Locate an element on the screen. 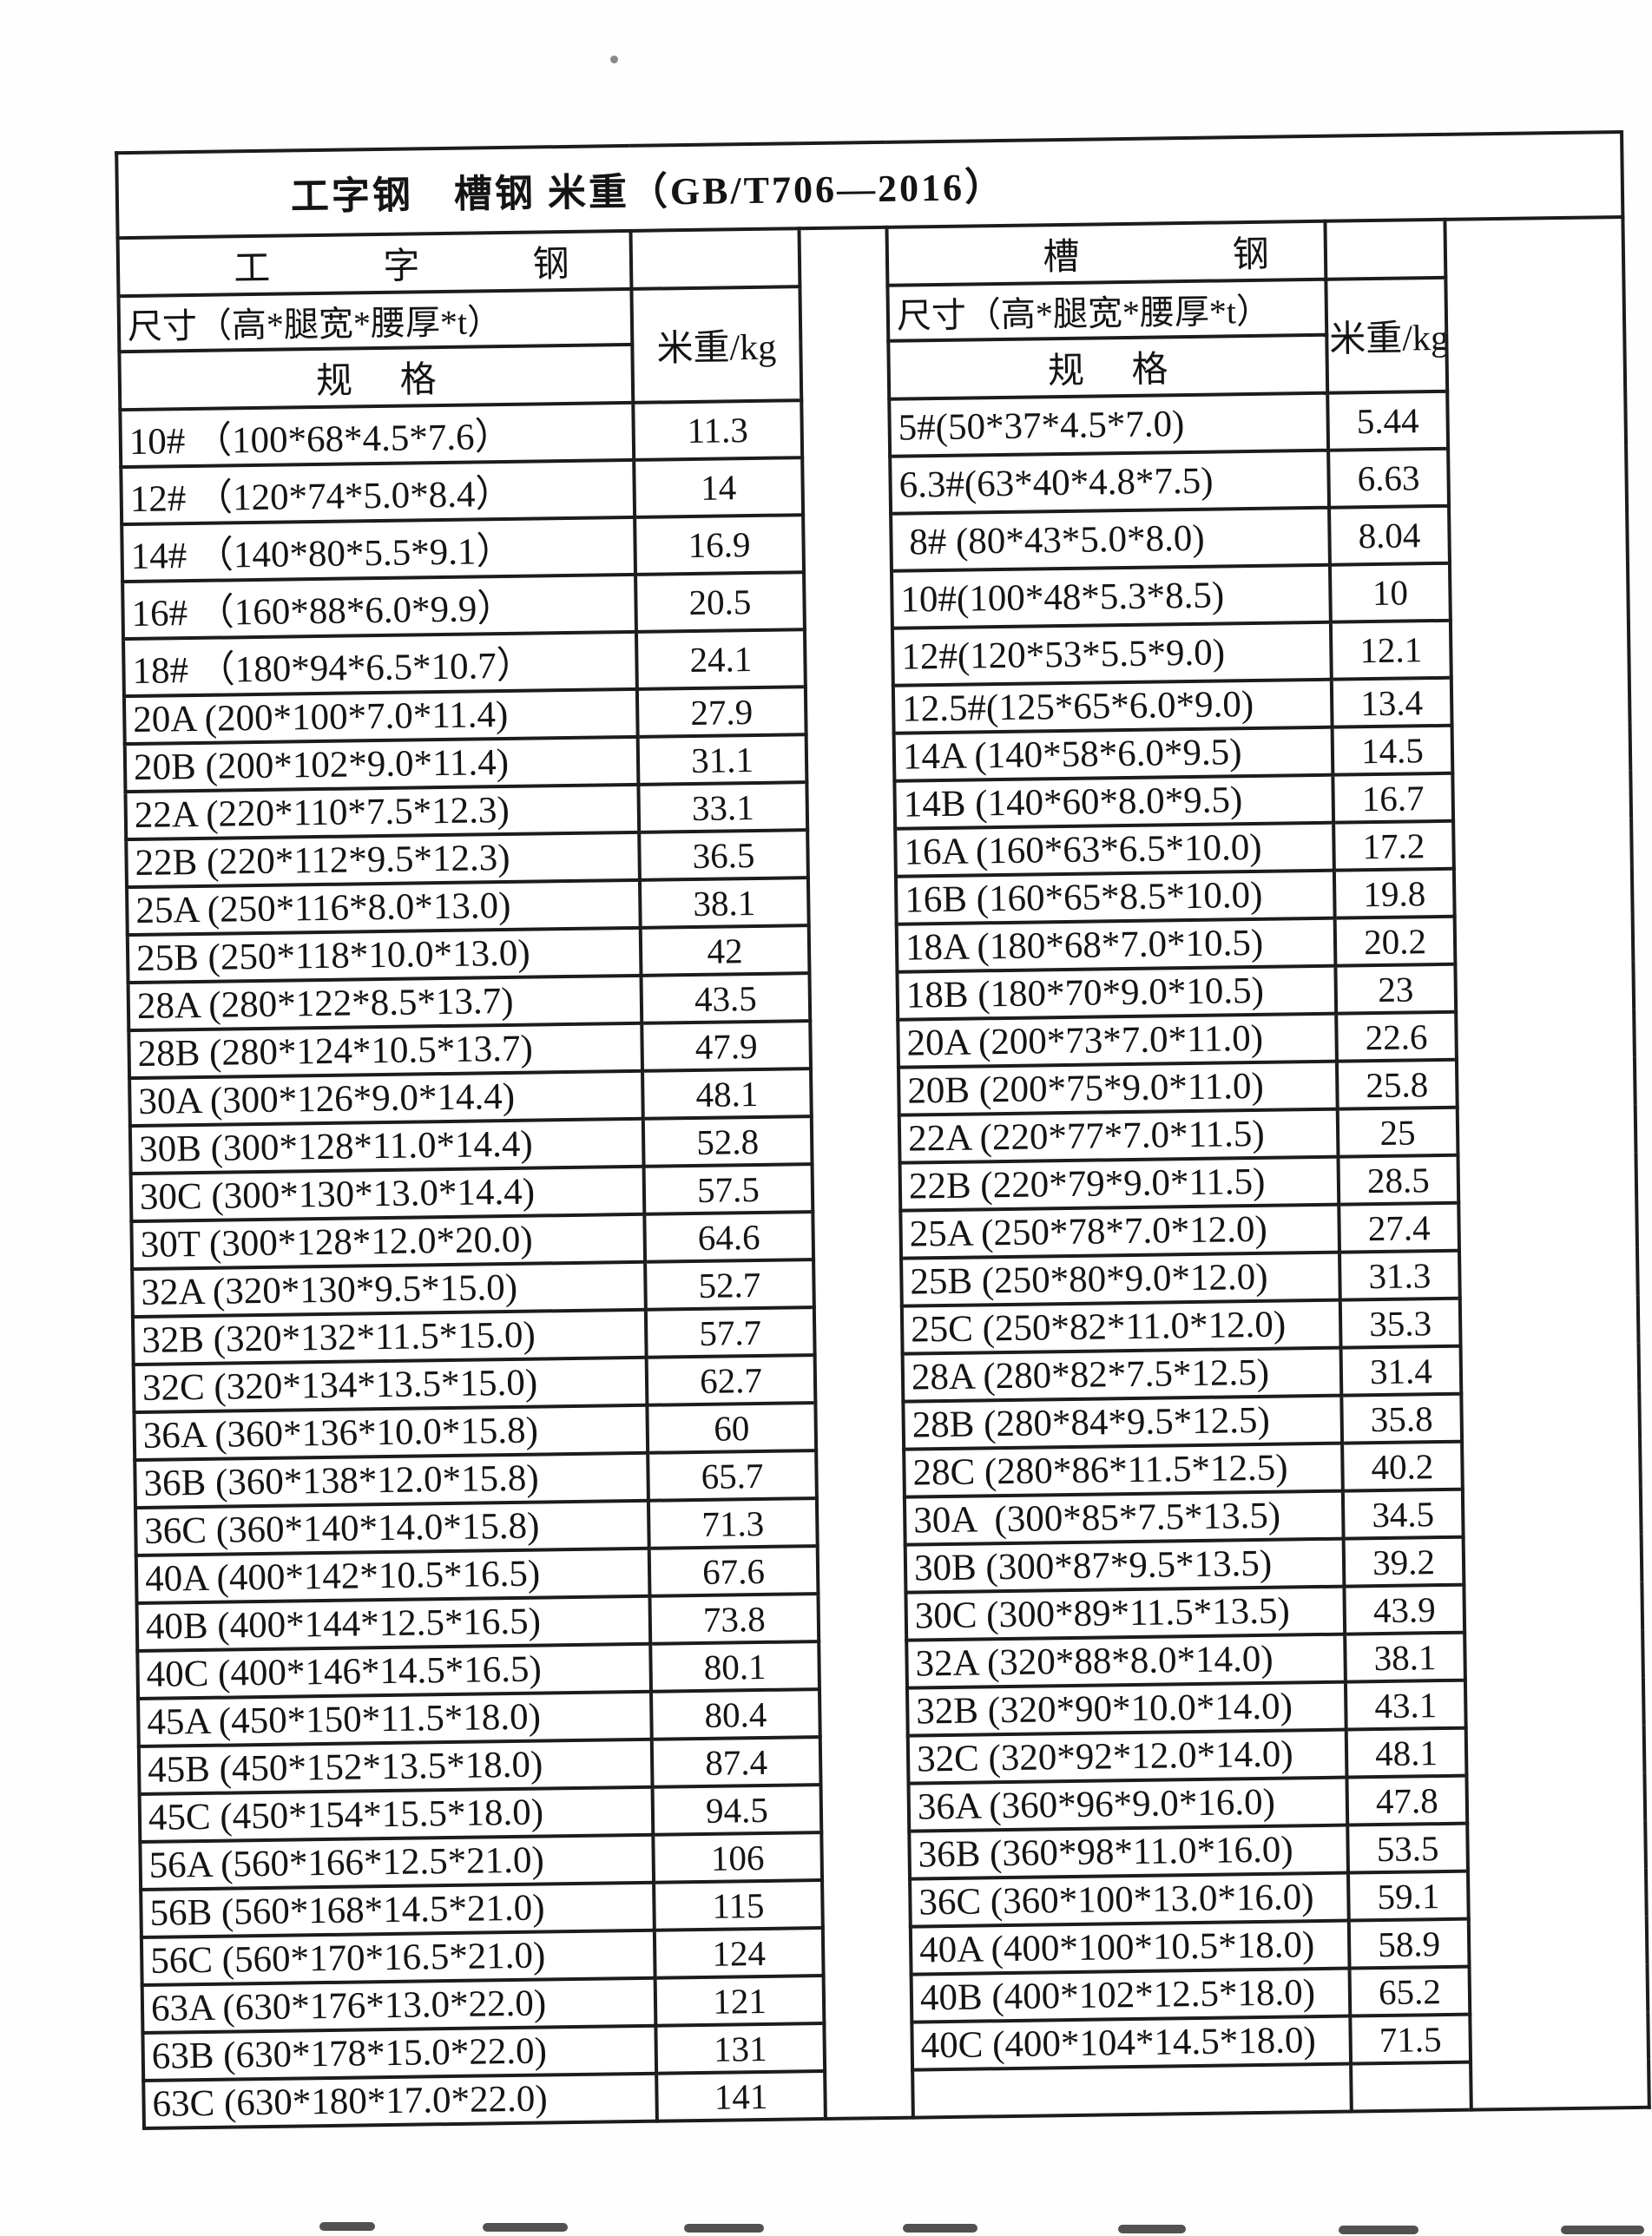  channel-spec-cell: 32A (320*88*8.0*14.0) is located at coordinates (1126, 1661).